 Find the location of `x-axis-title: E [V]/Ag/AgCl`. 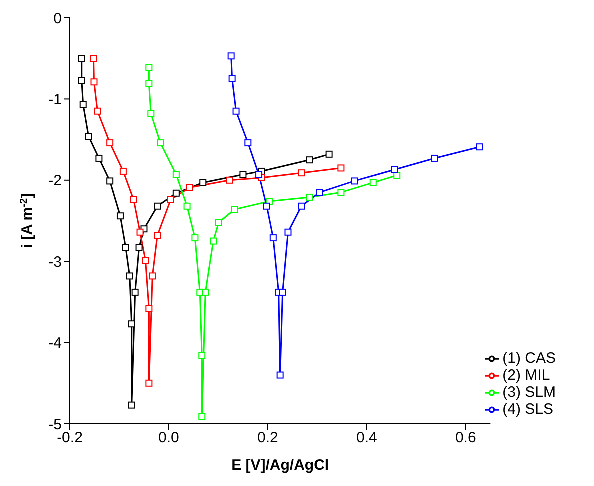

x-axis-title: E [V]/Ag/AgCl is located at coordinates (281, 465).